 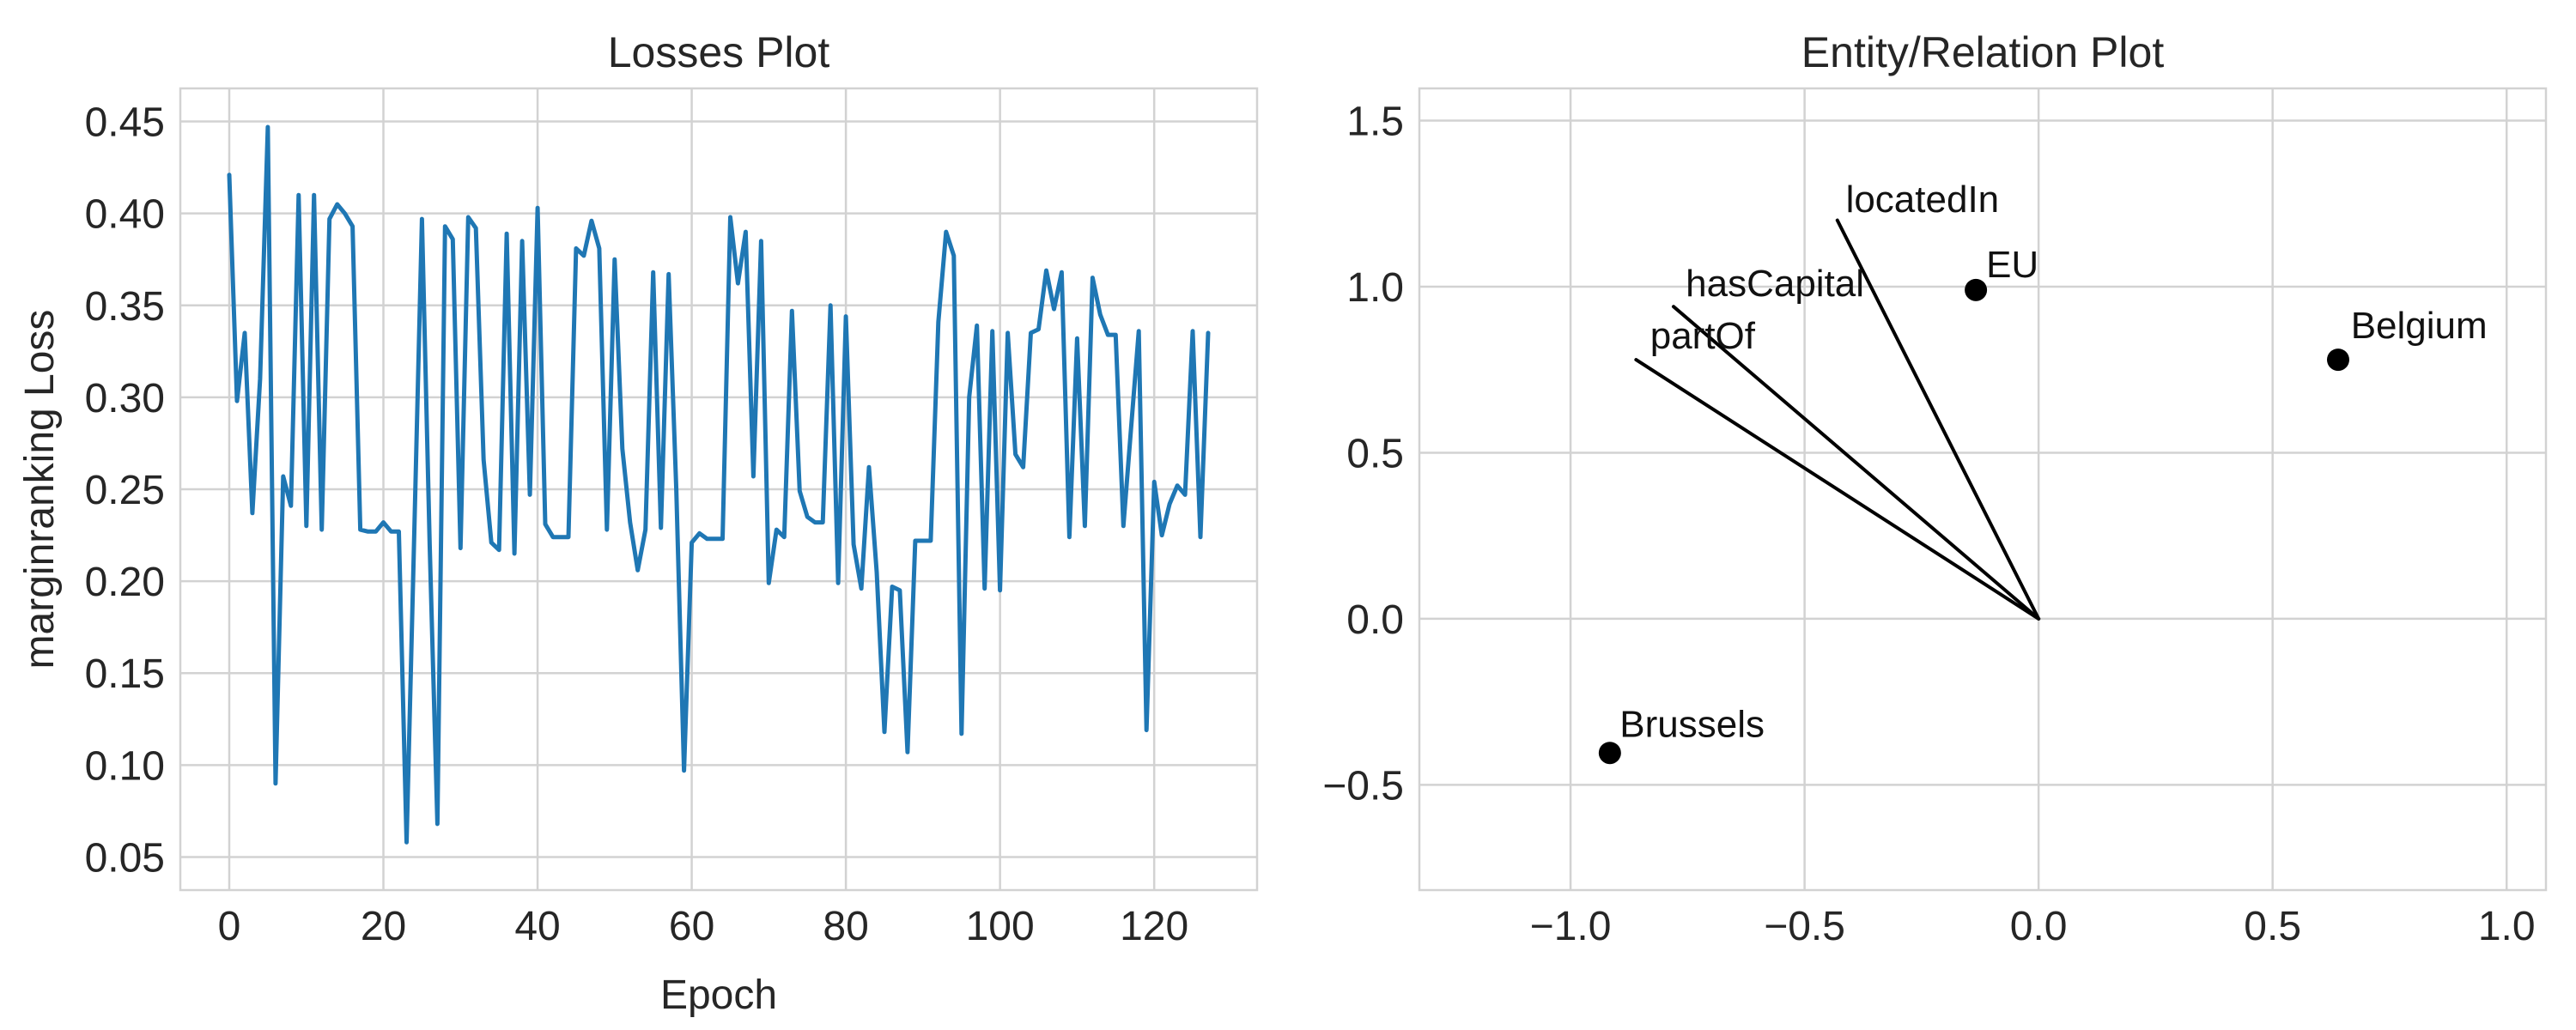 I want to click on y-tick-label: 0.10, so click(x=125, y=766).